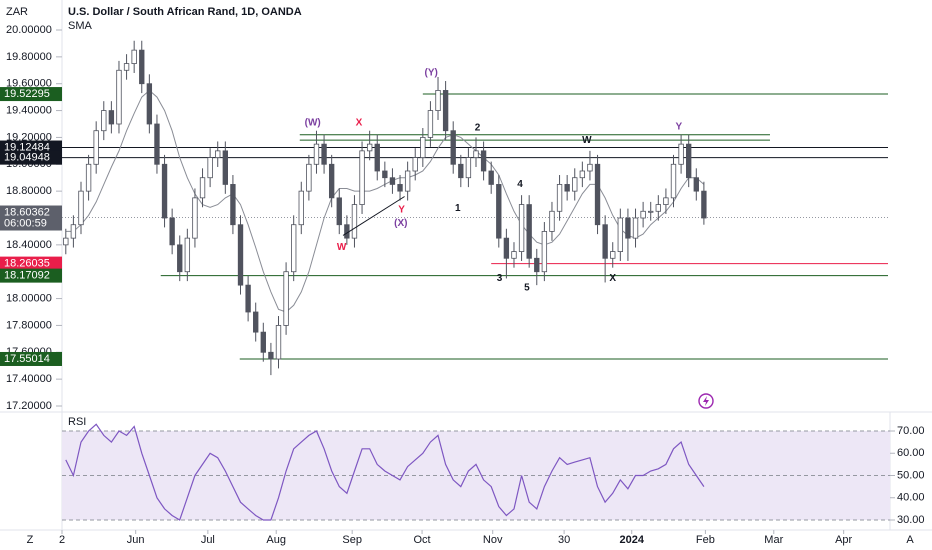 This screenshot has width=932, height=550. Describe the element at coordinates (29, 30) in the screenshot. I see `y-tick-label: 20.00000` at that location.